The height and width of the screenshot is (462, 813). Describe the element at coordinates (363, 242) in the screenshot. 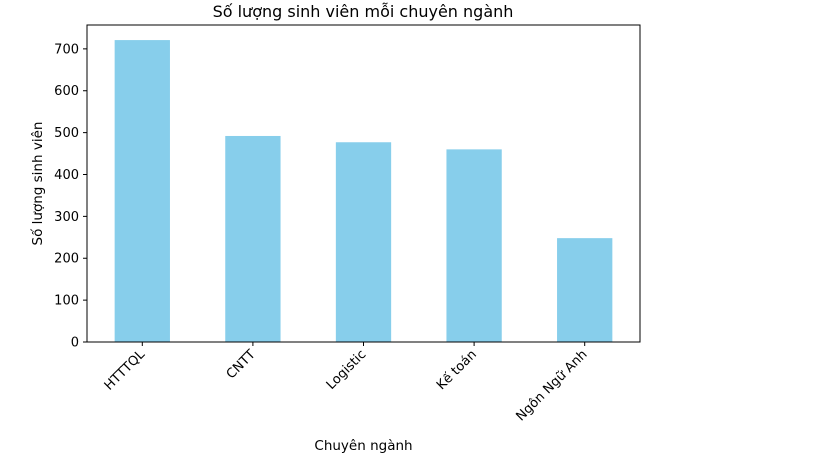

I see `bar-logistic` at that location.